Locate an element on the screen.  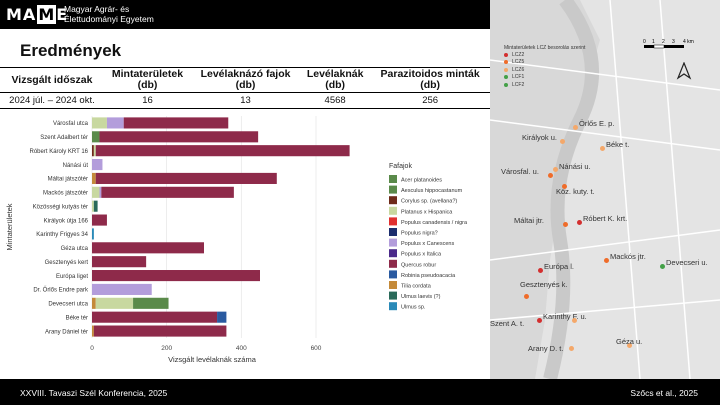
y-tick-label: Gesztenyés kert is located at coordinates (67, 263).